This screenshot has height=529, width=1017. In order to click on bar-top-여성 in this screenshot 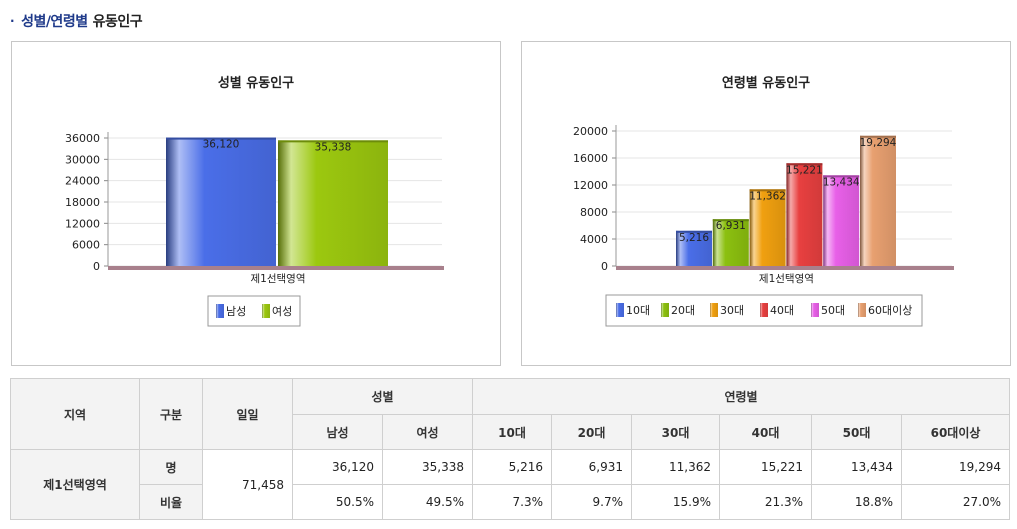, I will do `click(333, 141)`.